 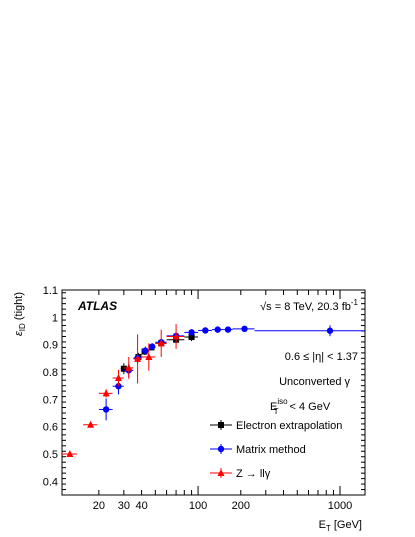 What do you see at coordinates (340, 526) in the screenshot?
I see `x-axis-label: ET [GeV]` at bounding box center [340, 526].